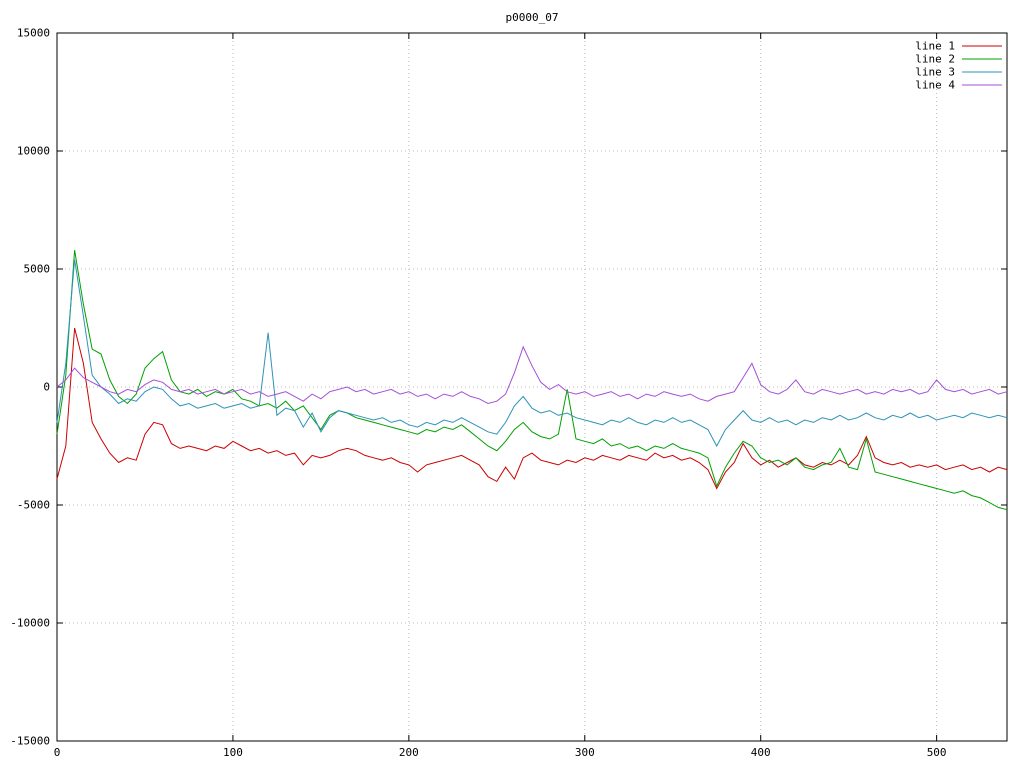 Image resolution: width=1024 pixels, height=768 pixels. What do you see at coordinates (935, 59) in the screenshot?
I see `legend-label-2: line 2` at bounding box center [935, 59].